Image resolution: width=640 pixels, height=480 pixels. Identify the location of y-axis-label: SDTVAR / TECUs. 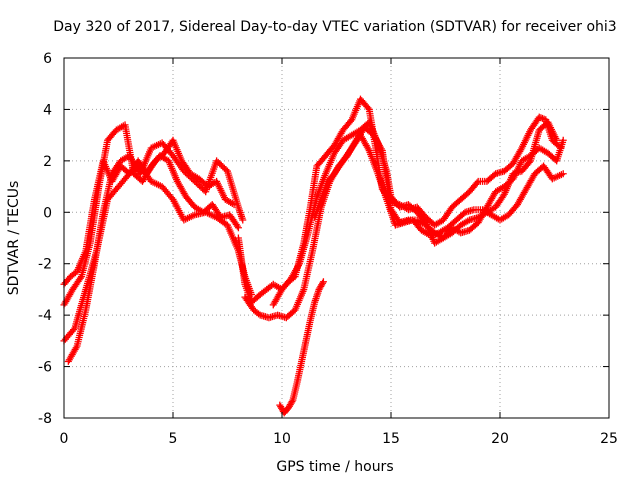
(14, 238).